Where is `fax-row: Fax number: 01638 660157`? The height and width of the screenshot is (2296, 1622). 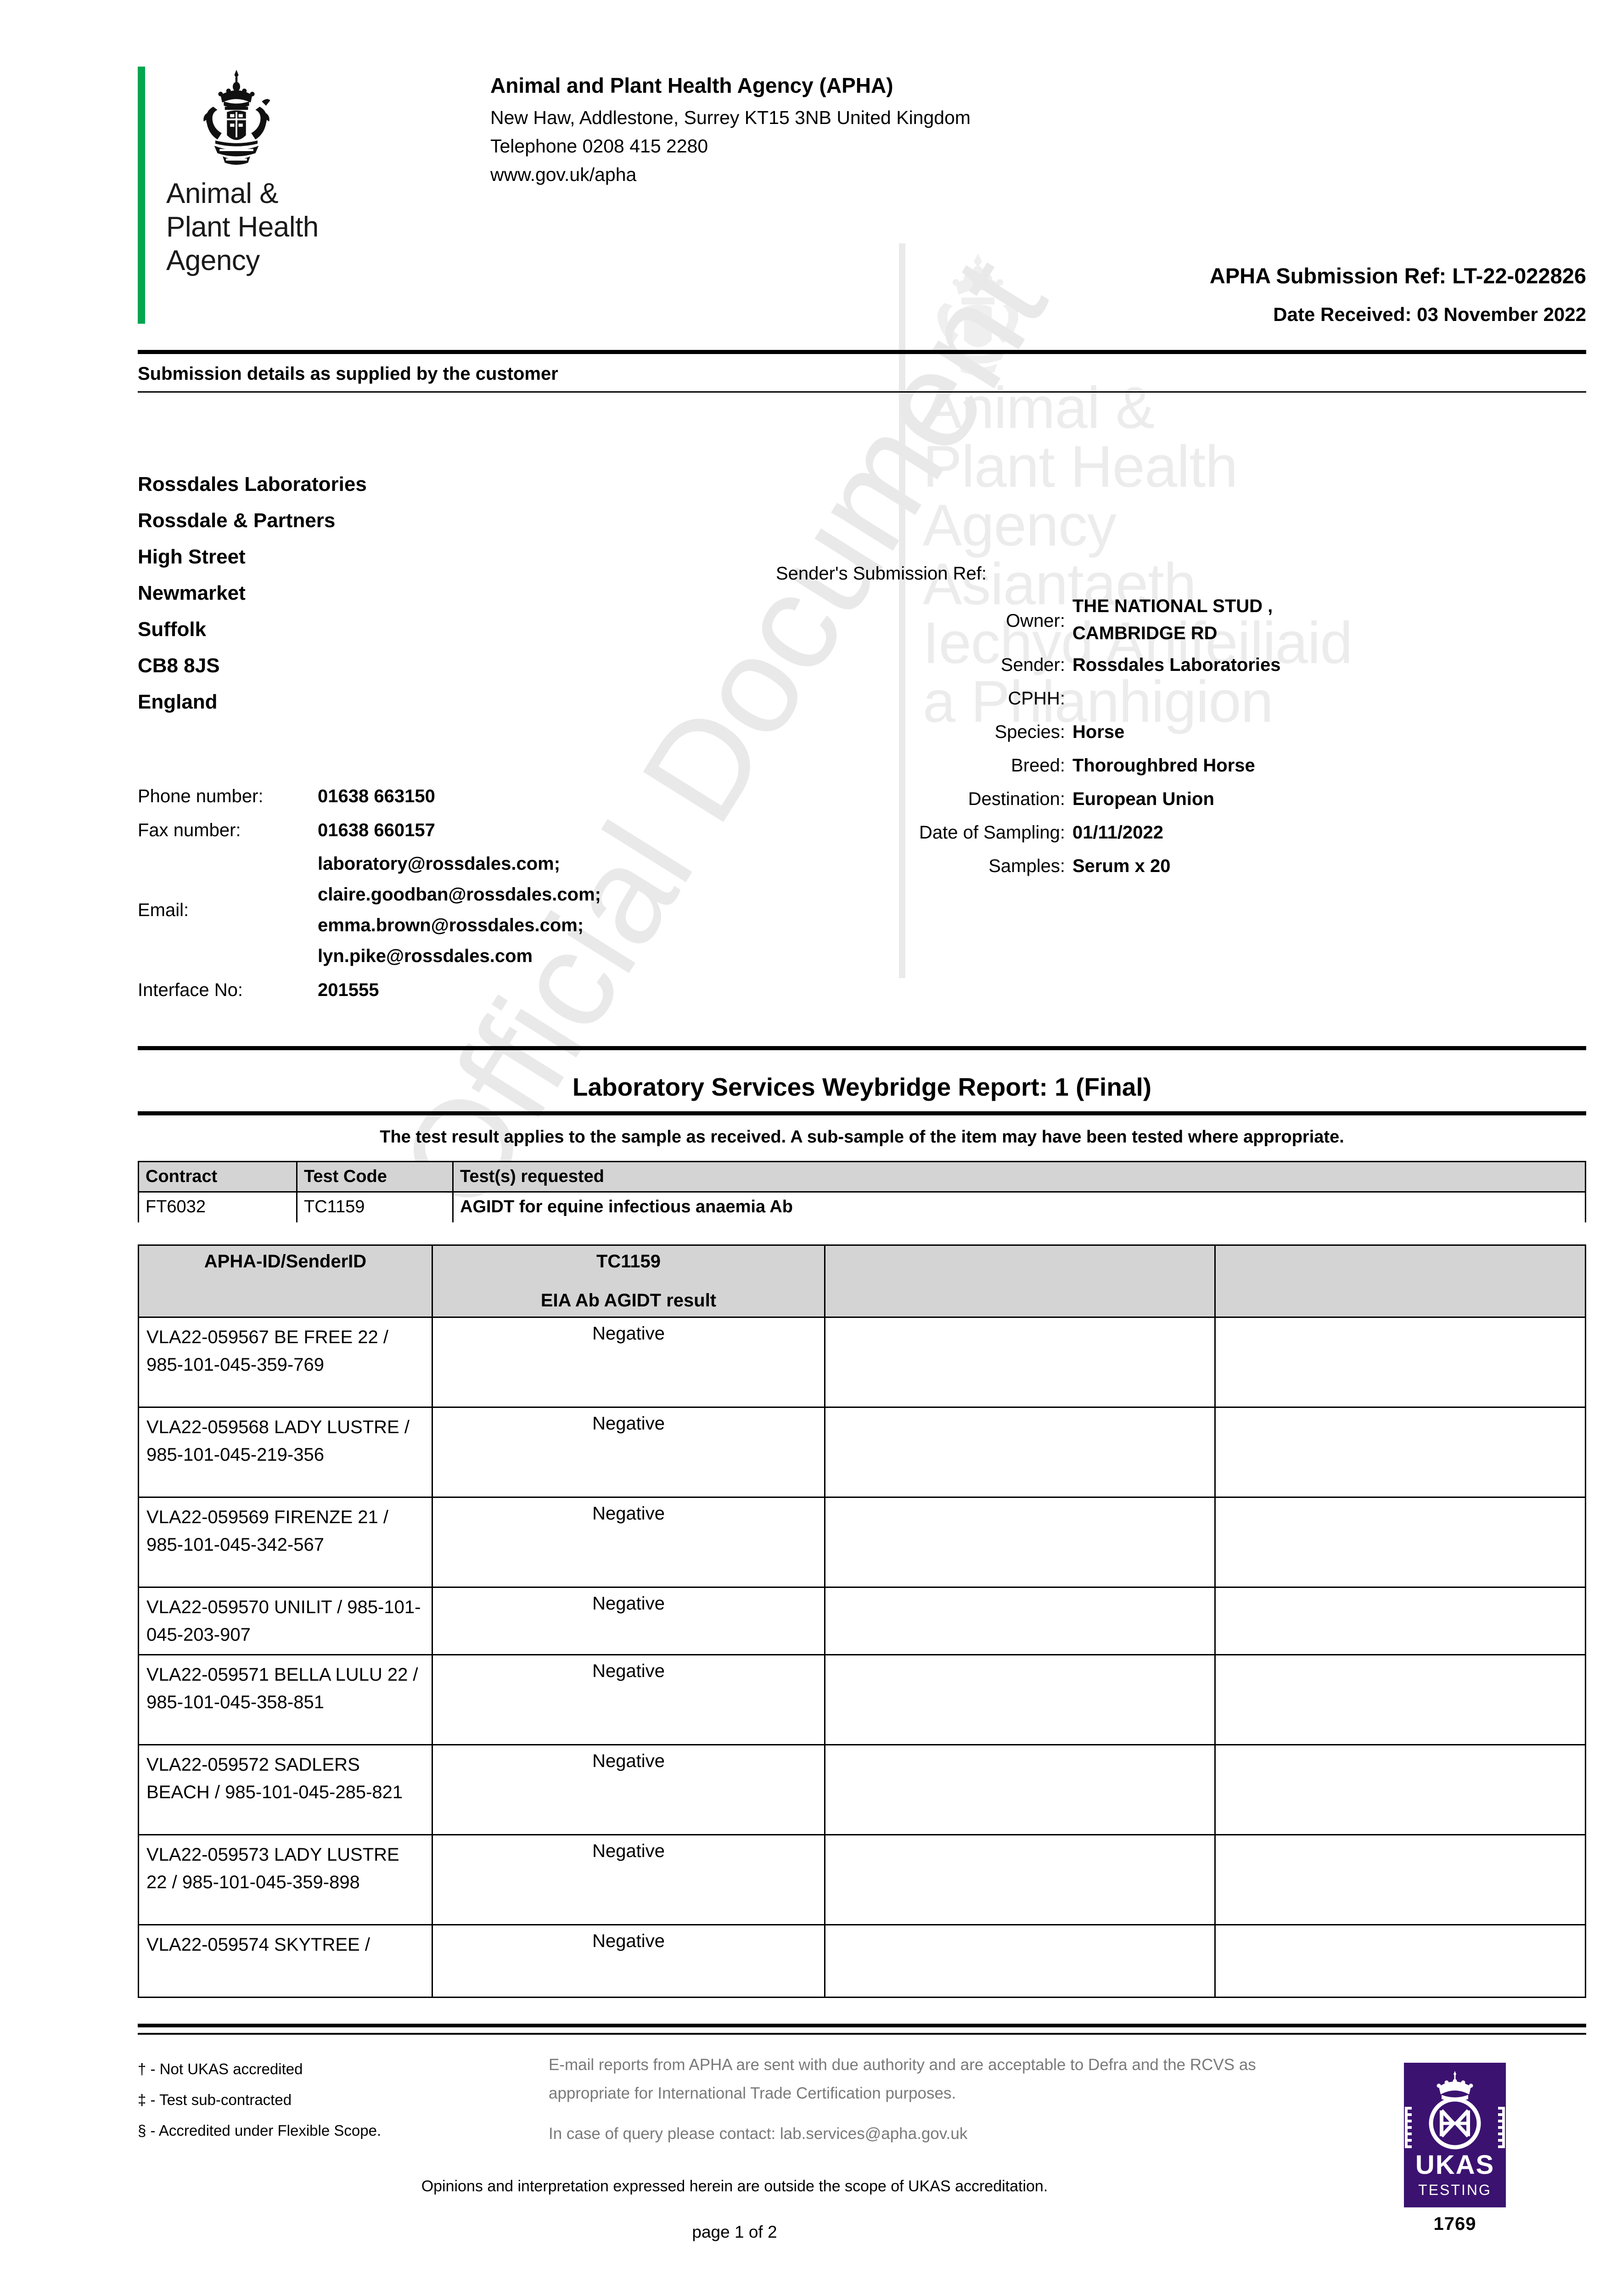
fax-row: Fax number: 01638 660157 is located at coordinates (470, 831).